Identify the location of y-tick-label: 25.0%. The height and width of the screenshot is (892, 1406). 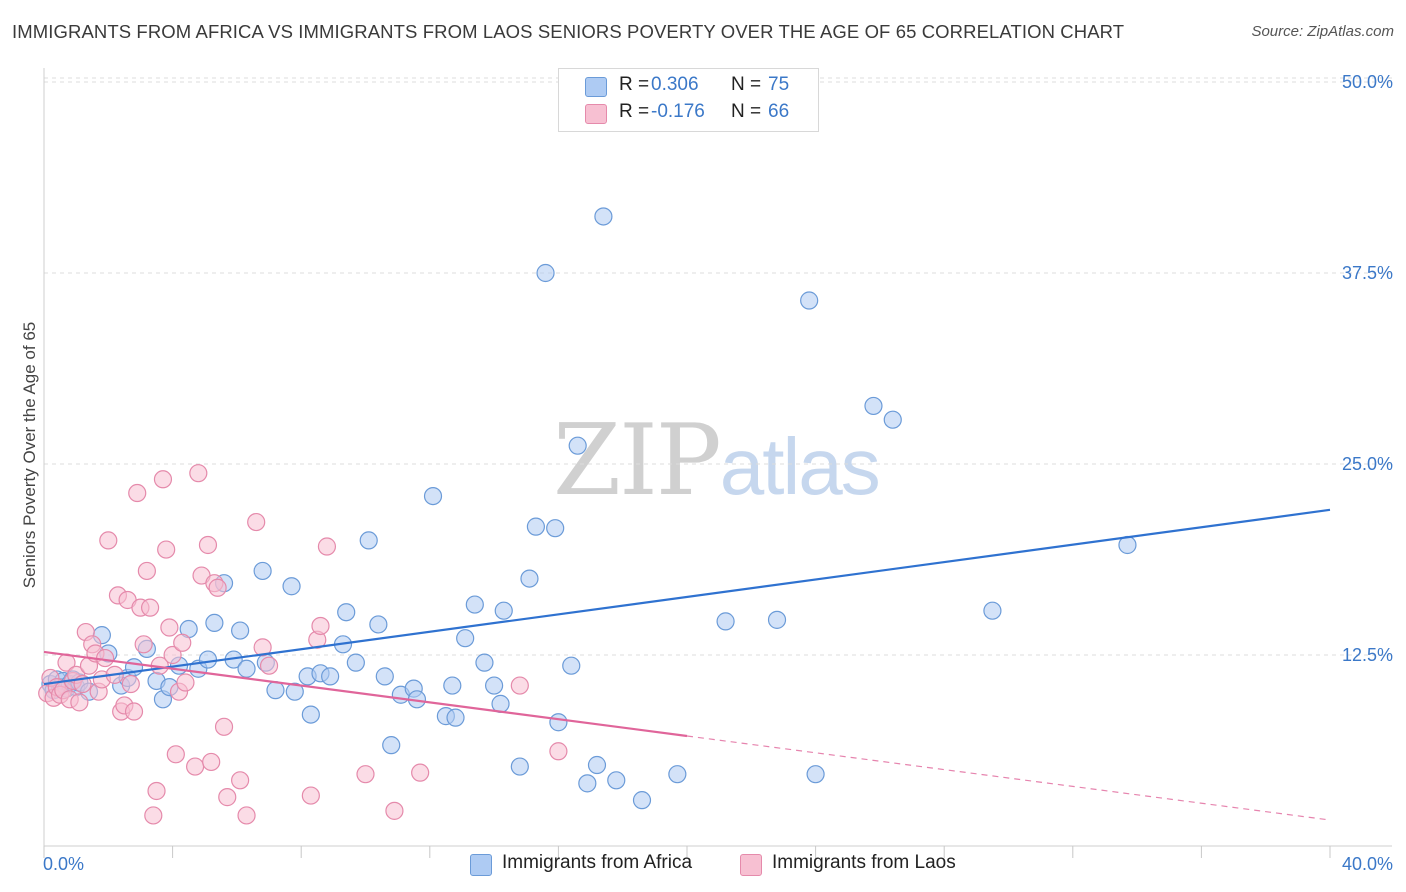
(1367, 464).